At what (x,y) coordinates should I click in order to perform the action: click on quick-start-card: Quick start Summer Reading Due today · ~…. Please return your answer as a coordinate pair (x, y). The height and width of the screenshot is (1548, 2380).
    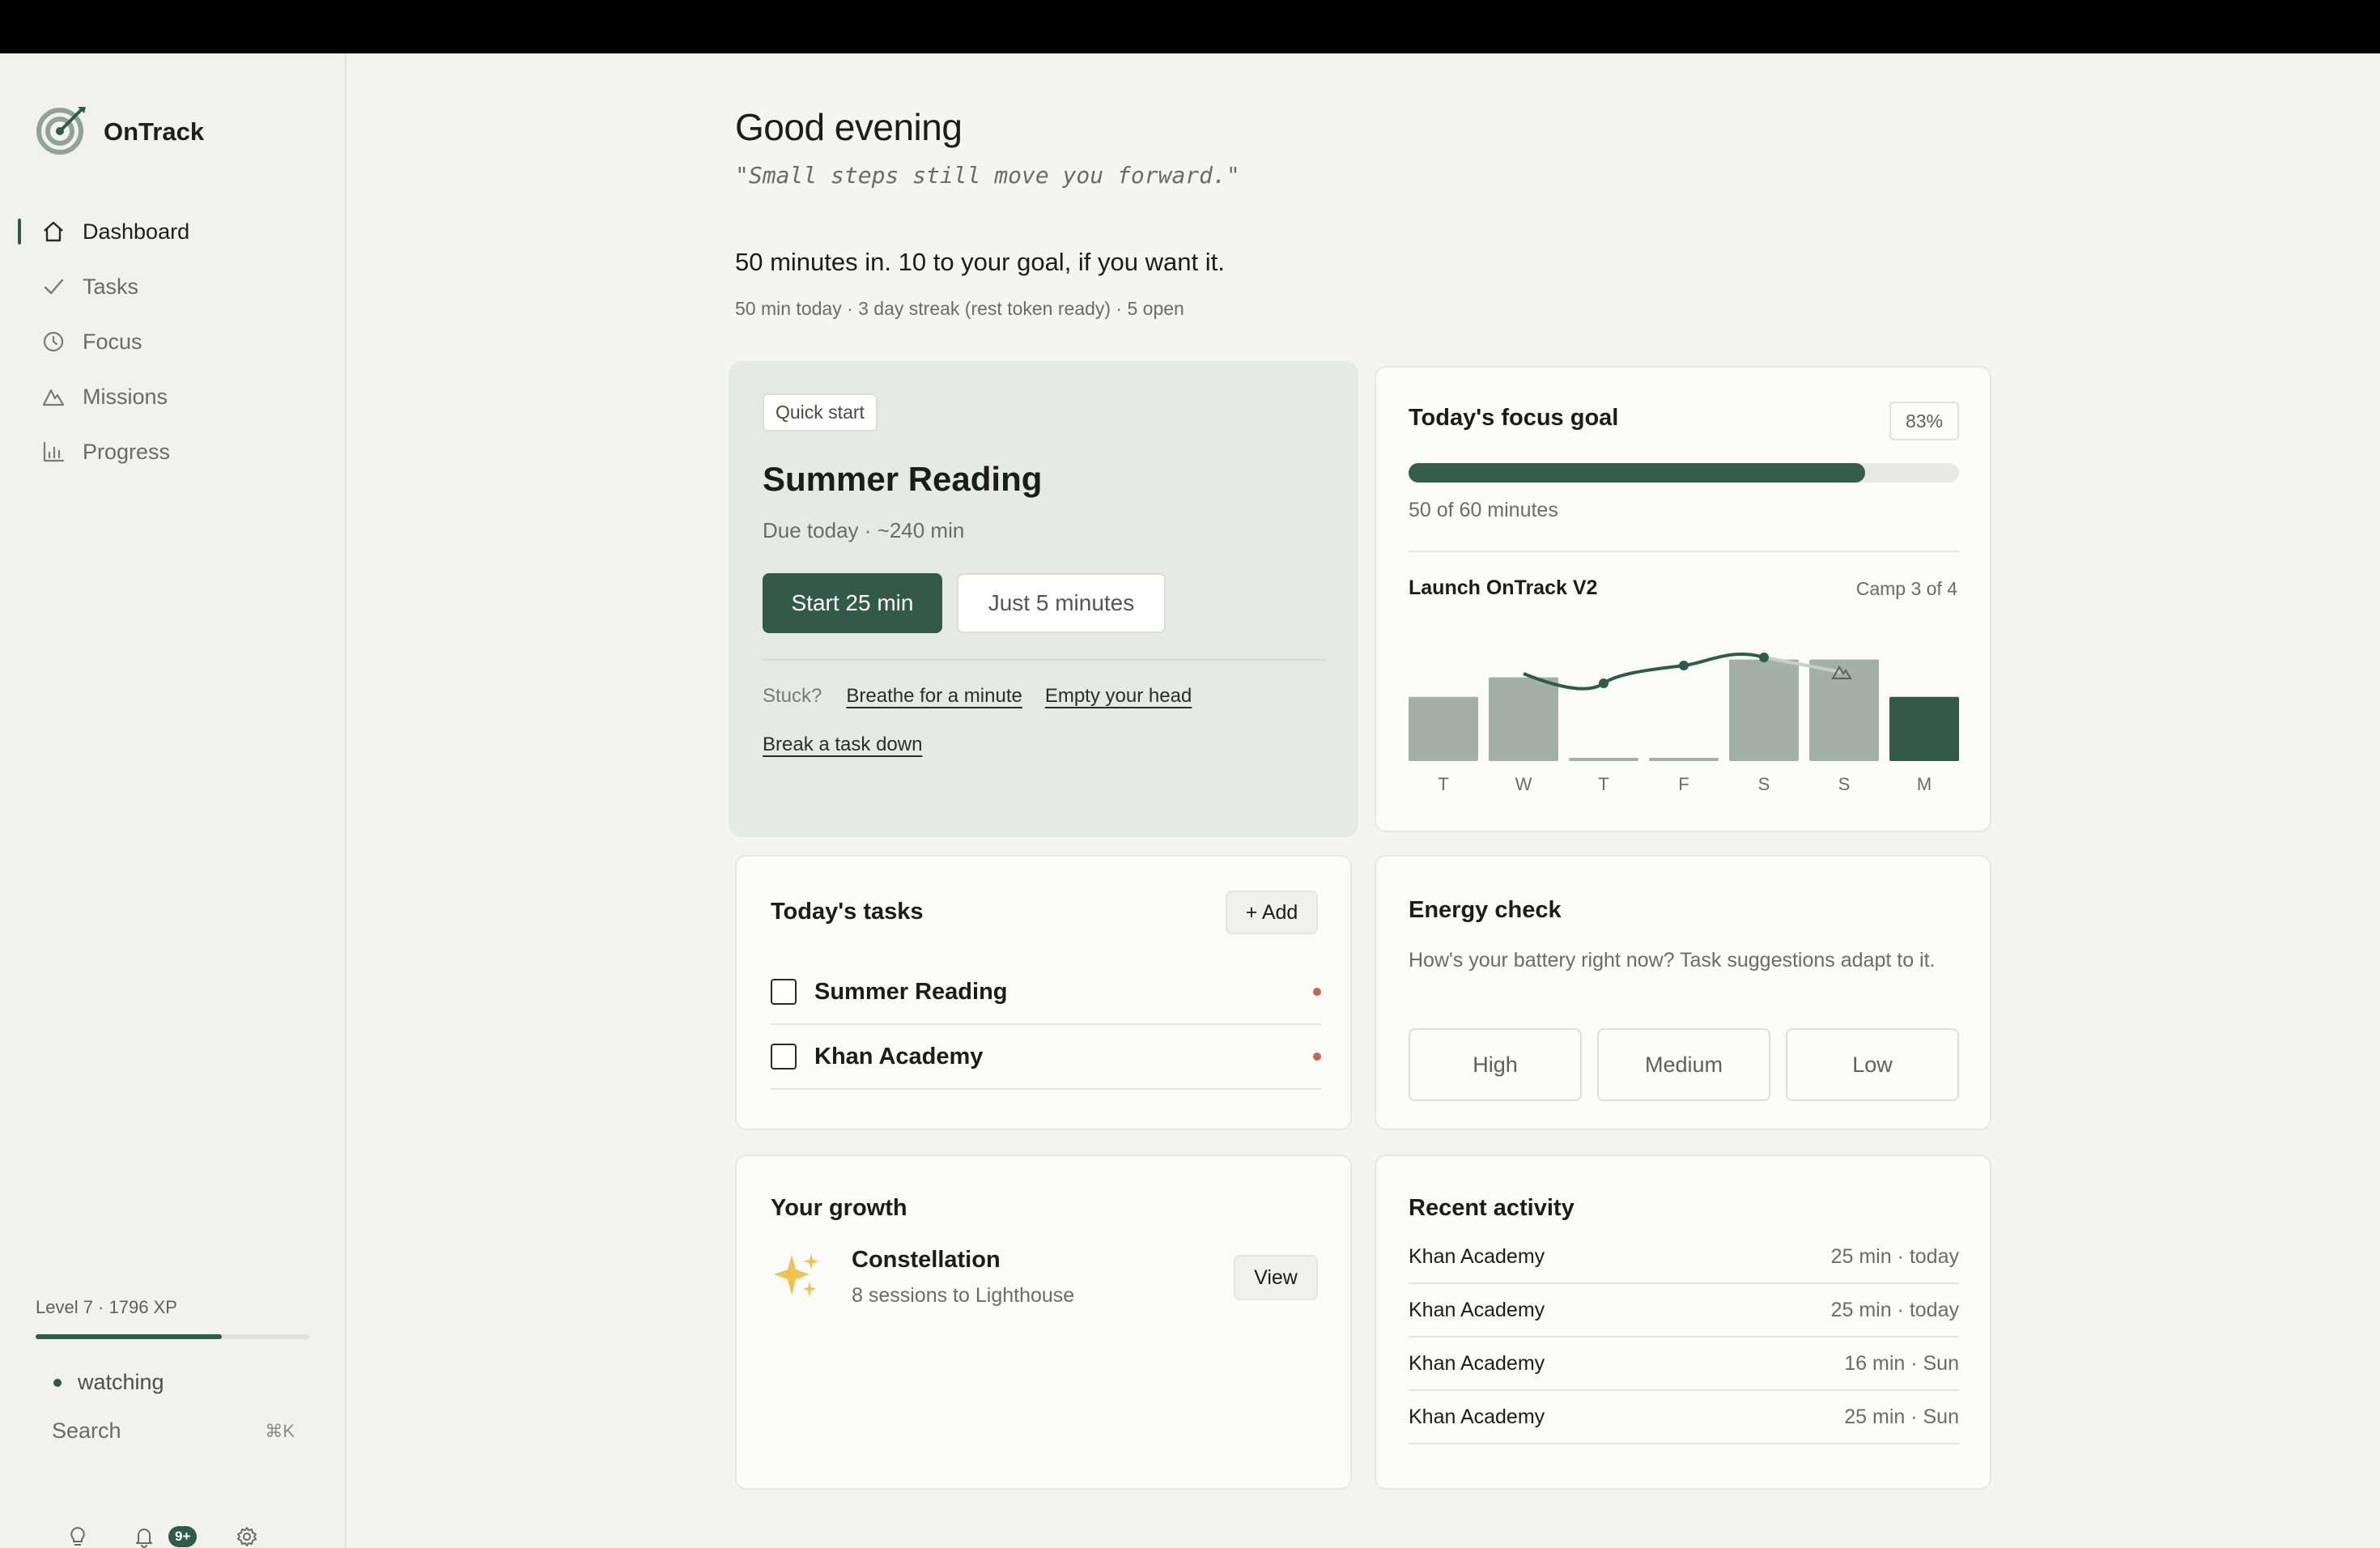
    Looking at the image, I should click on (1043, 599).